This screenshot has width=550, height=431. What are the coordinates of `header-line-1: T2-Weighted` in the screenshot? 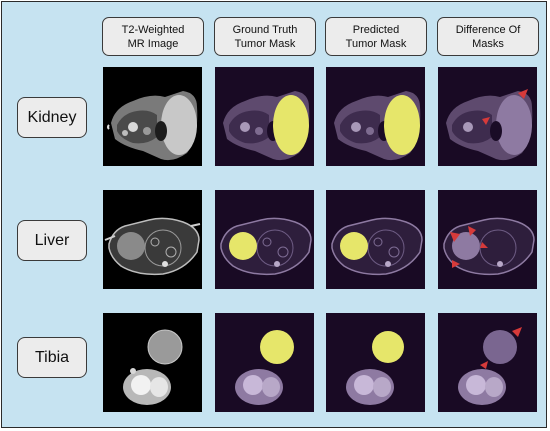 It's located at (153, 29).